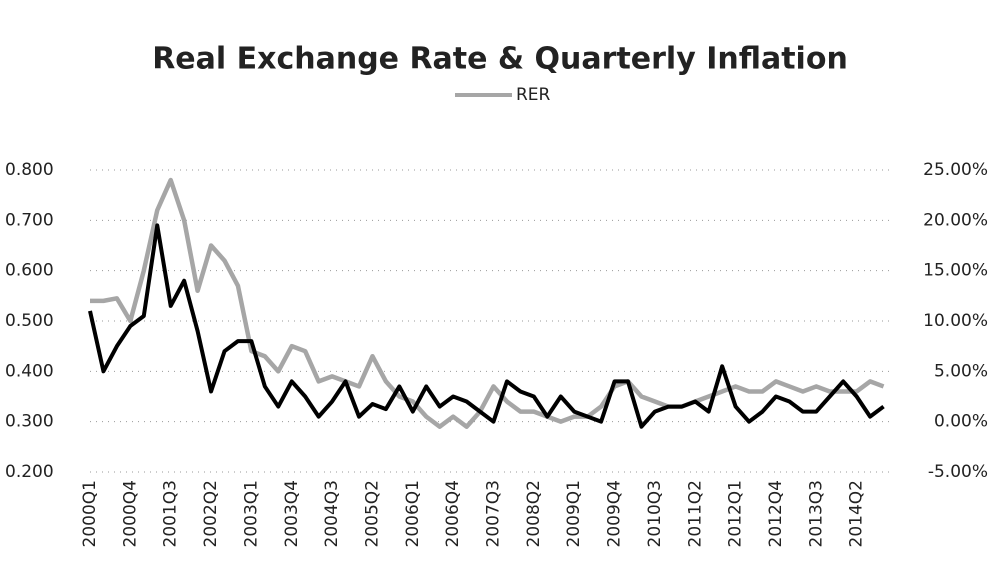 Image resolution: width=1001 pixels, height=570 pixels. Describe the element at coordinates (29, 472) in the screenshot. I see `y-tick-label: 0.200` at that location.